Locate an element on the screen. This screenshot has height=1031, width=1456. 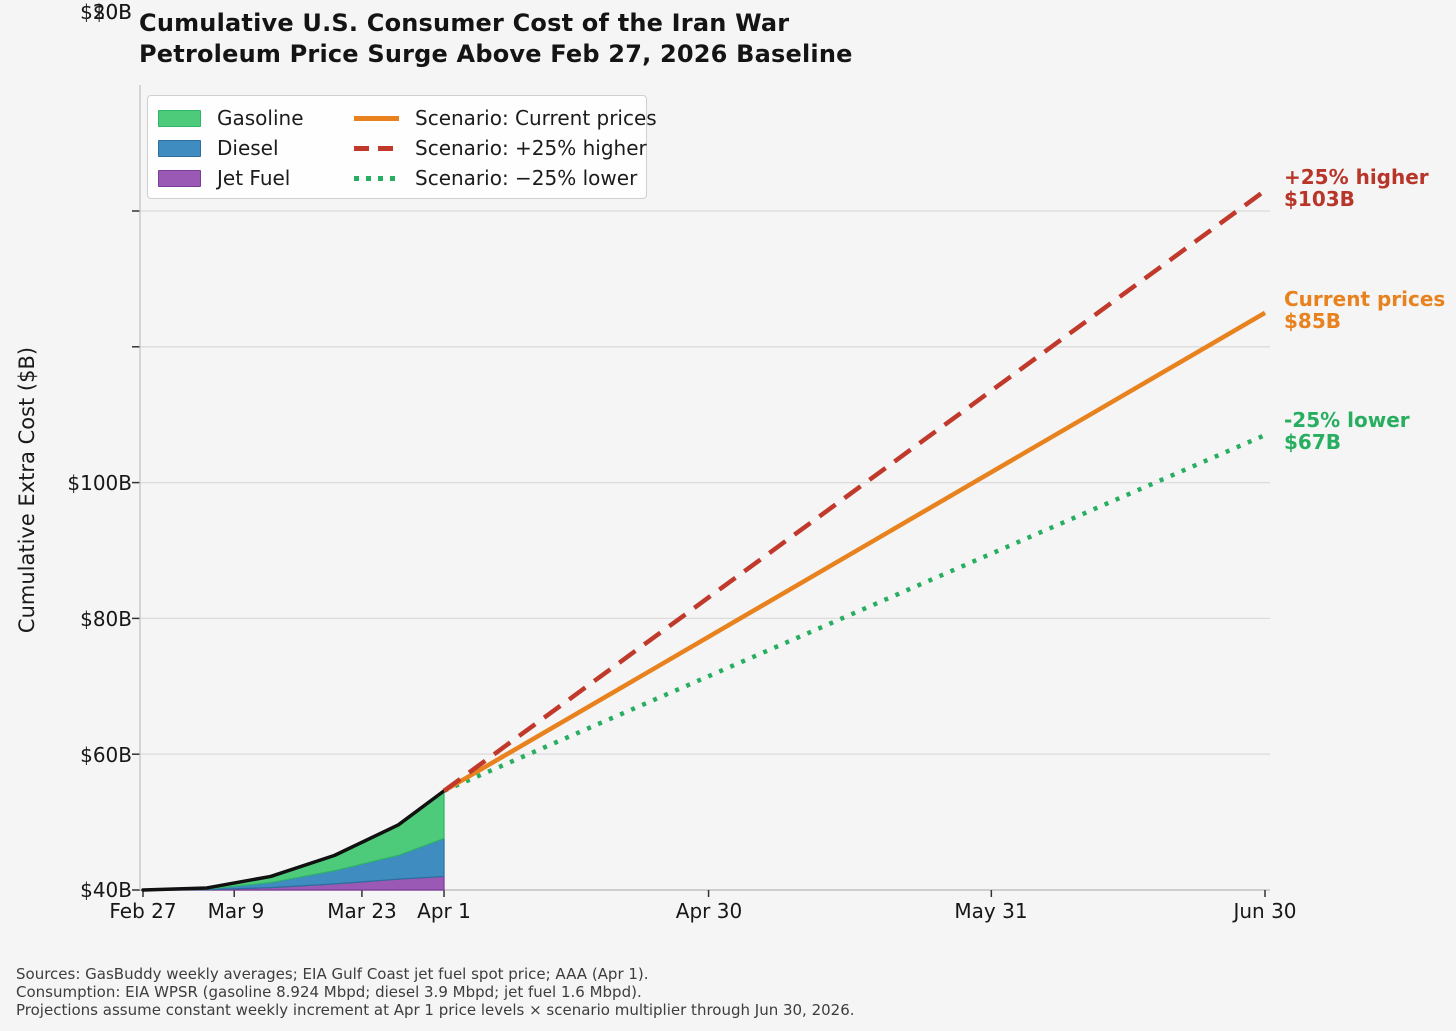
y-tick-label-20: $20B is located at coordinates (106, 12).